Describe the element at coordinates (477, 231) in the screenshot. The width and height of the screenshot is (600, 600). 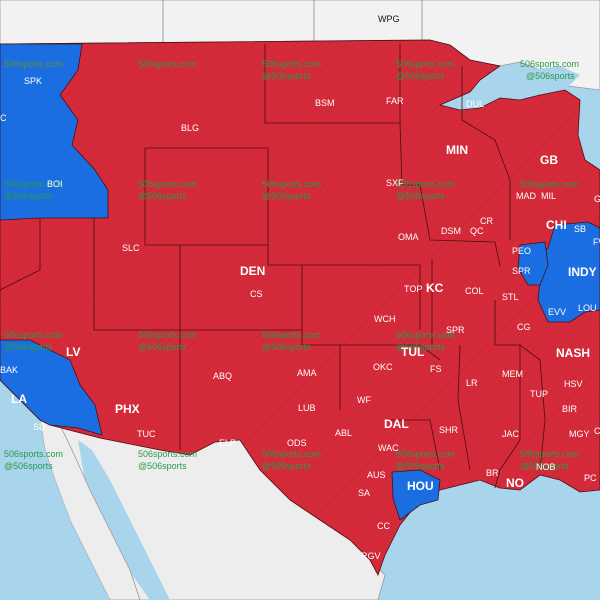
I see `city-label: QC` at that location.